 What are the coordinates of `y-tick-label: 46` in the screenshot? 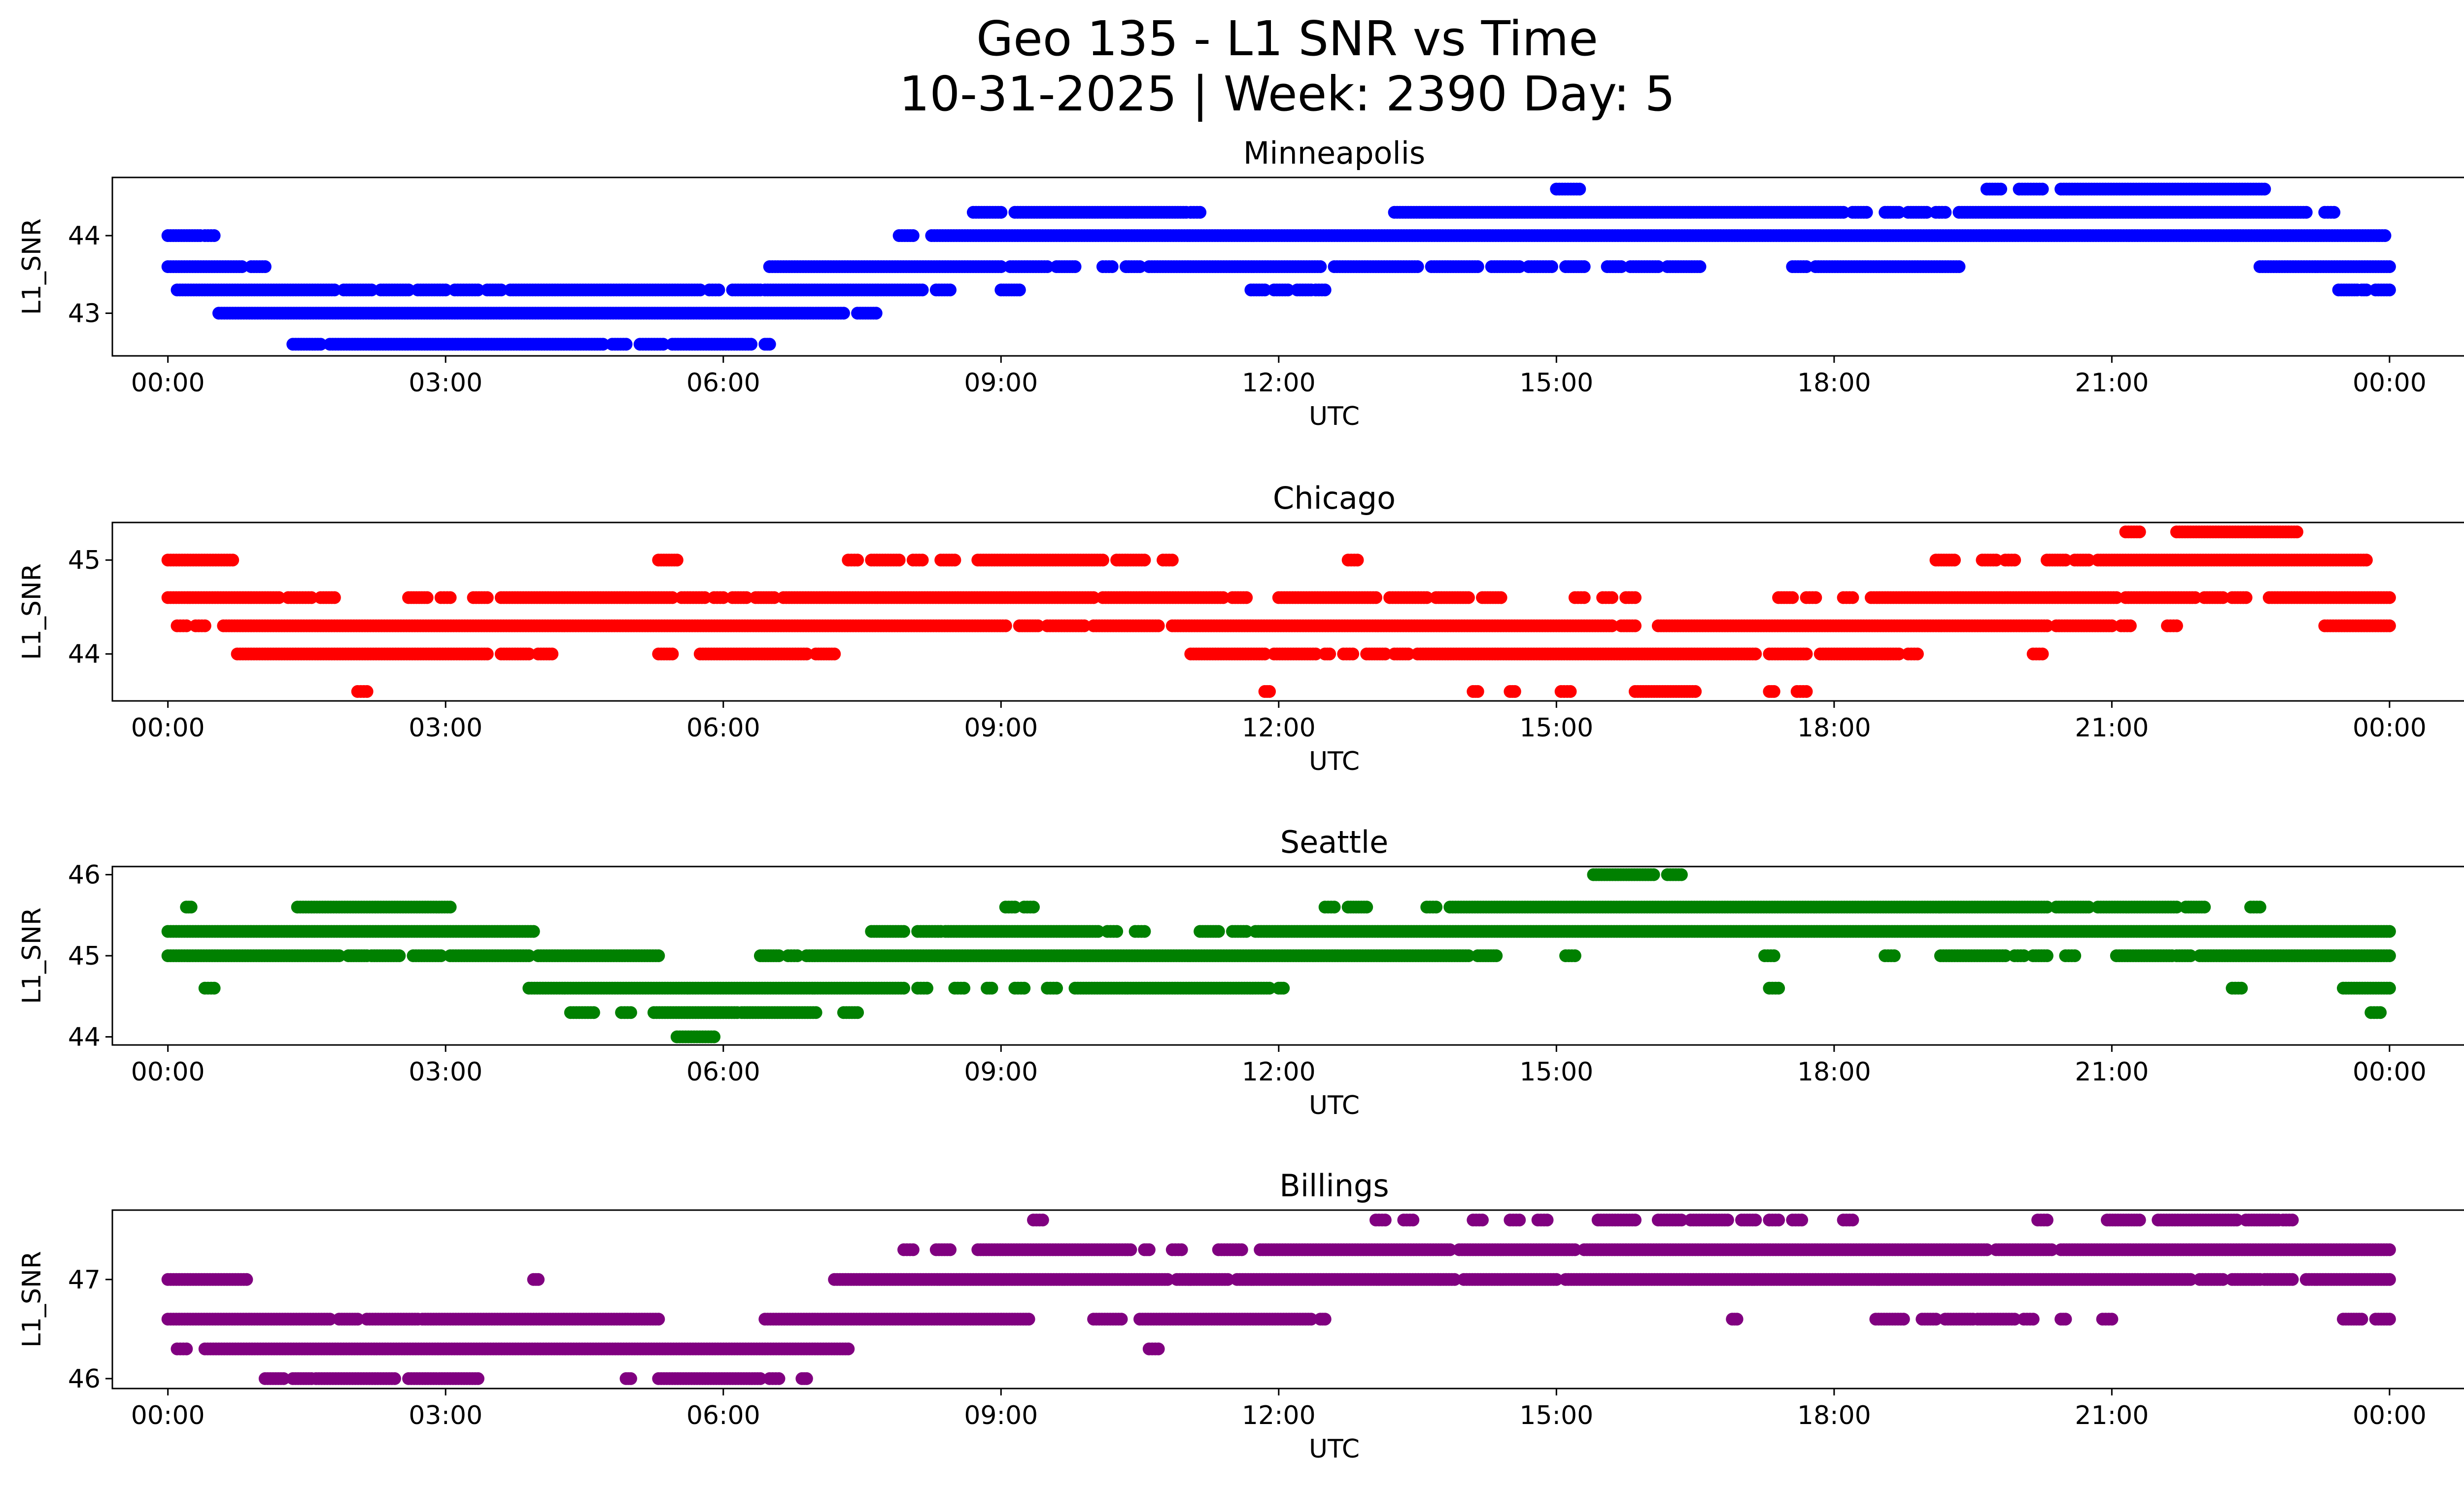 It's located at (84, 875).